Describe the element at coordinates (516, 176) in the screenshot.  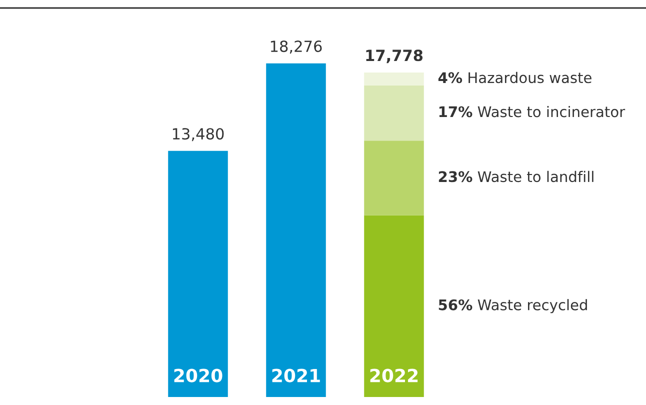
I see `series-label: 23% Waste to landfill` at that location.